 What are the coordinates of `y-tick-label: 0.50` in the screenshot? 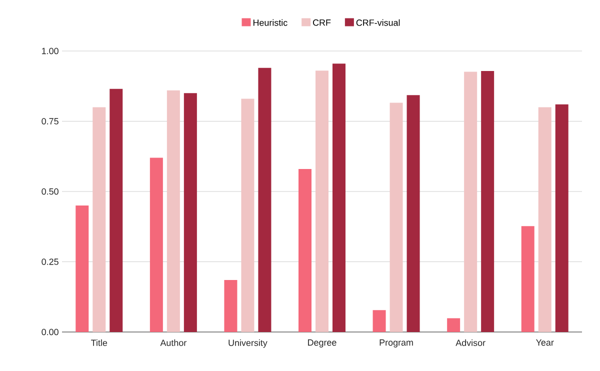 It's located at (50, 191).